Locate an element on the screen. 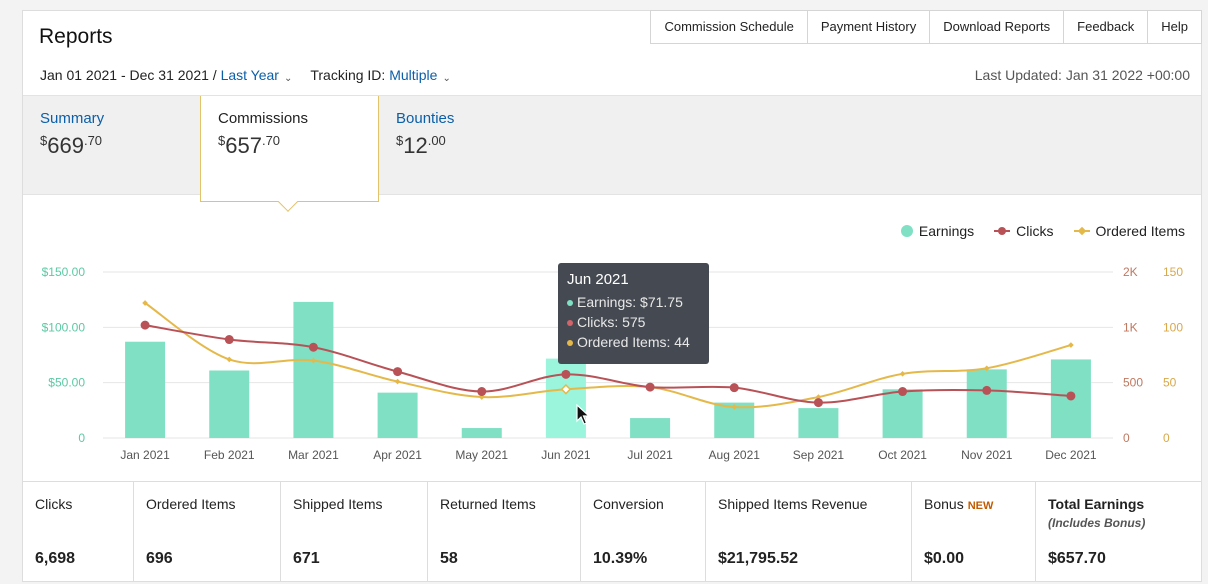  legend-ordered-items: Ordered Items is located at coordinates (1129, 231).